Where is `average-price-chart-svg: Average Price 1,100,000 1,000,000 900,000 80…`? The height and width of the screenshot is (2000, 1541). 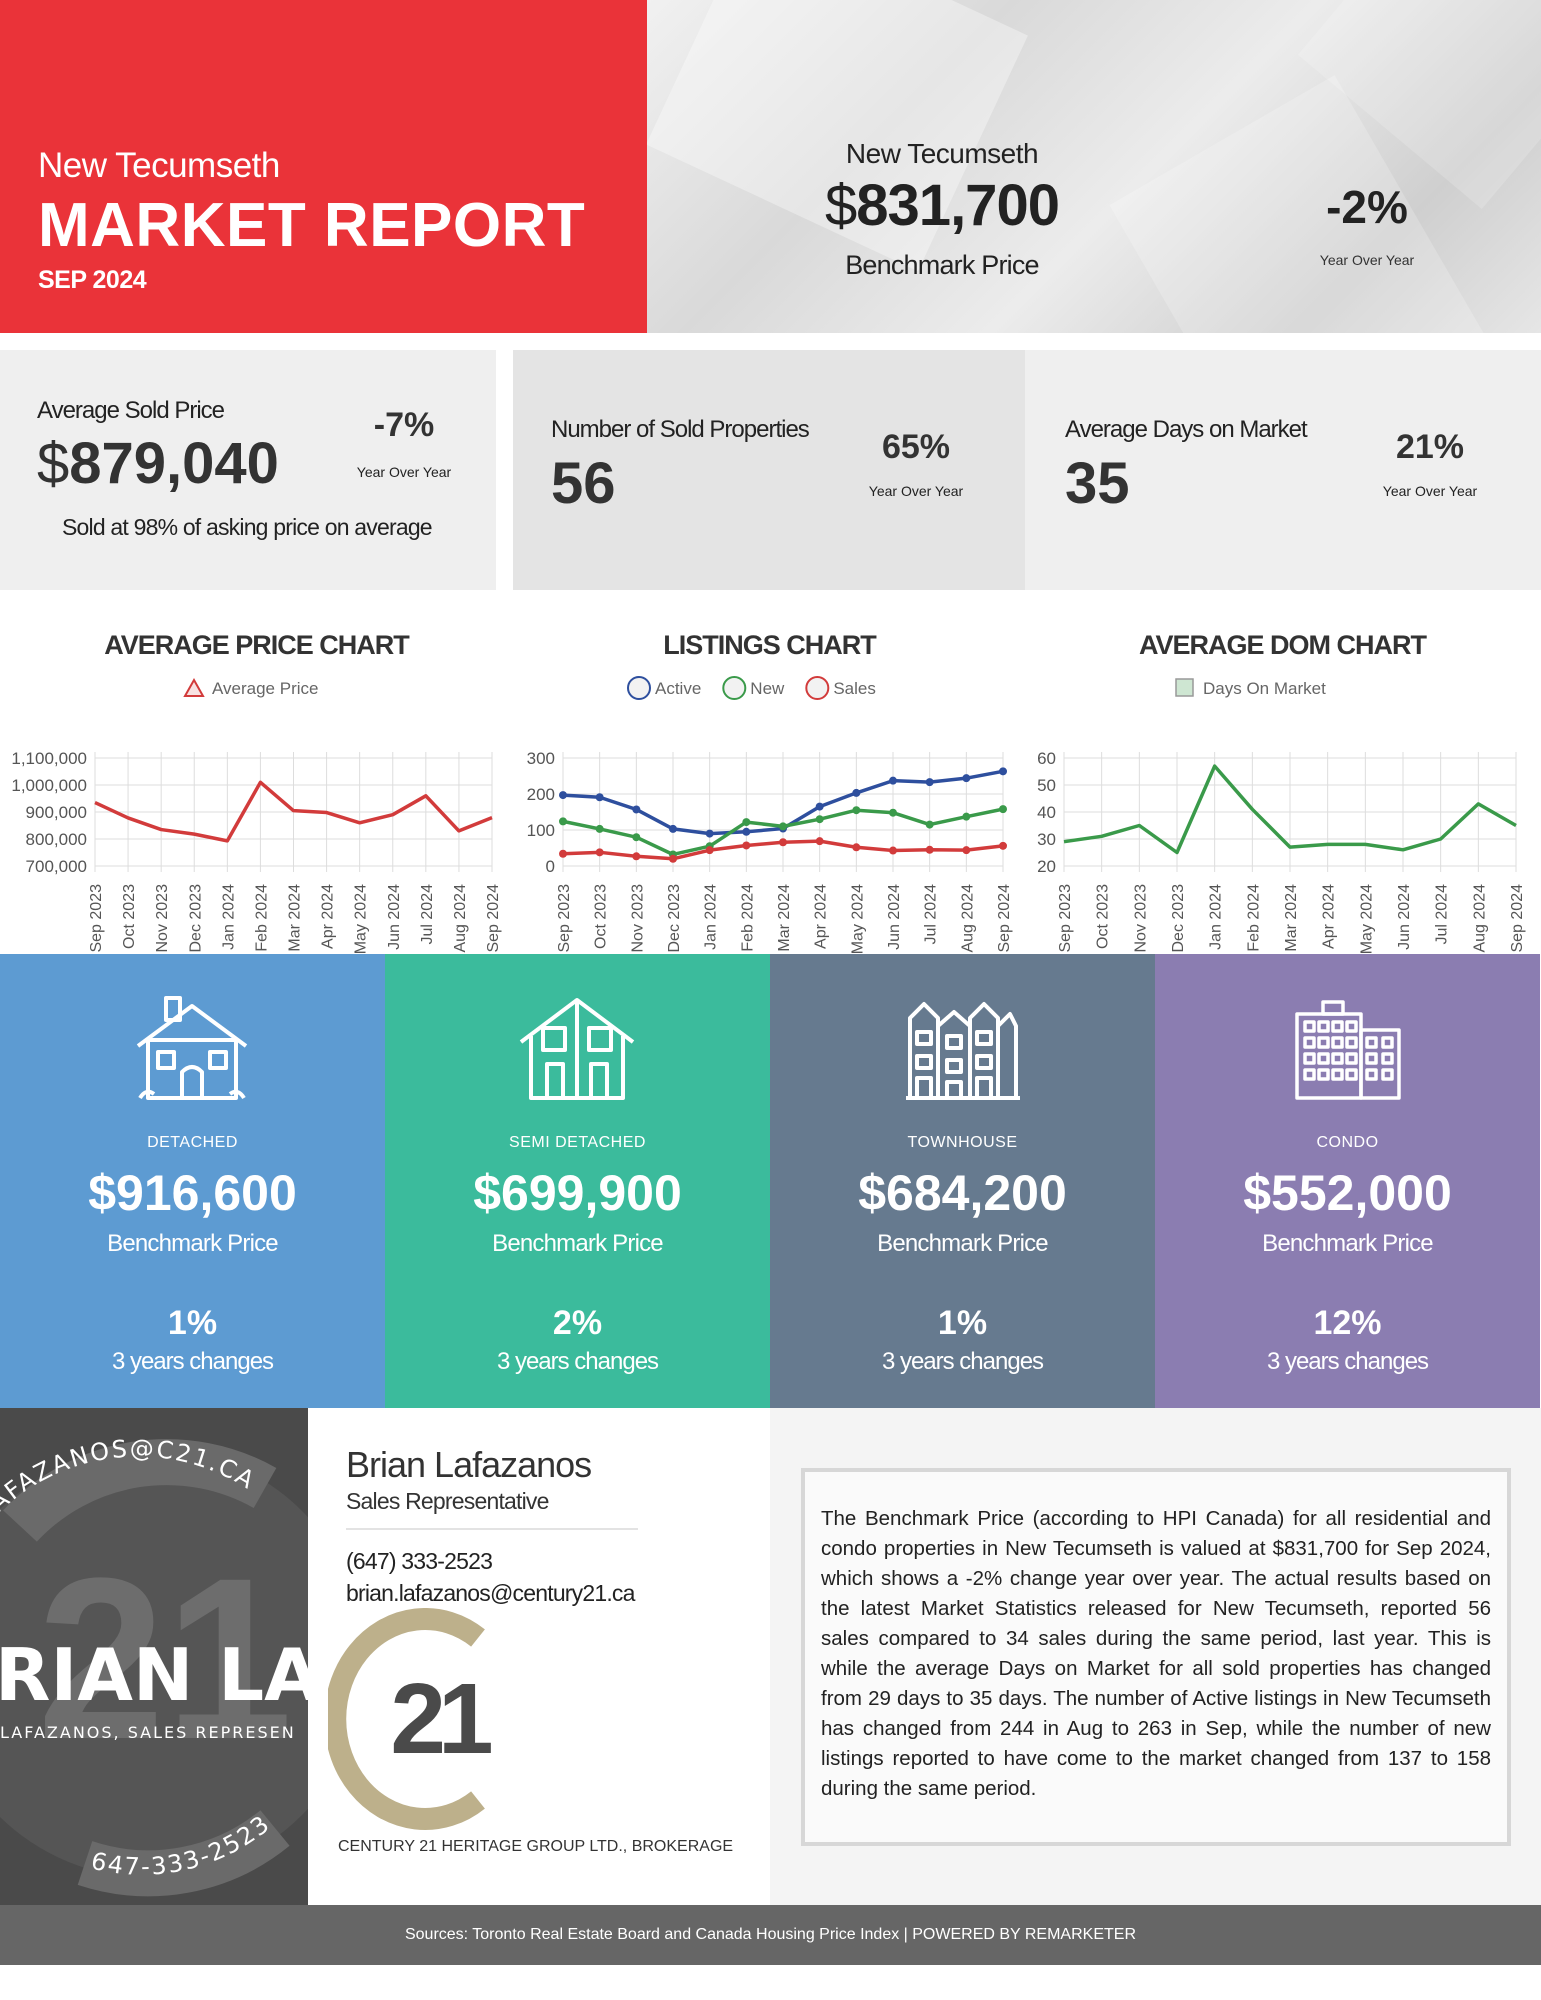
average-price-chart-svg: Average Price 1,100,000 1,000,000 900,000 80… is located at coordinates (256, 815).